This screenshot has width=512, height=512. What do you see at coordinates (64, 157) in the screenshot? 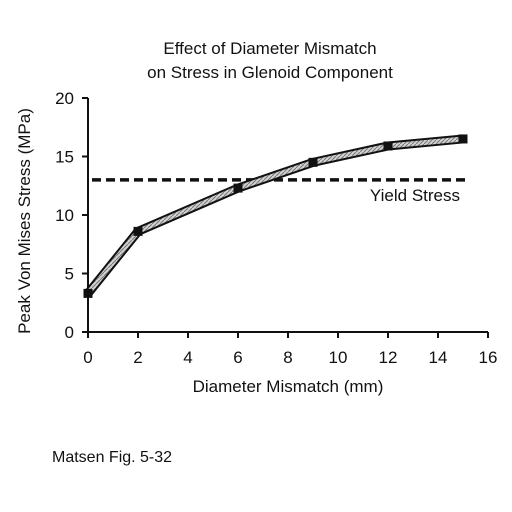
I see `y-tick-label: 15` at bounding box center [64, 157].